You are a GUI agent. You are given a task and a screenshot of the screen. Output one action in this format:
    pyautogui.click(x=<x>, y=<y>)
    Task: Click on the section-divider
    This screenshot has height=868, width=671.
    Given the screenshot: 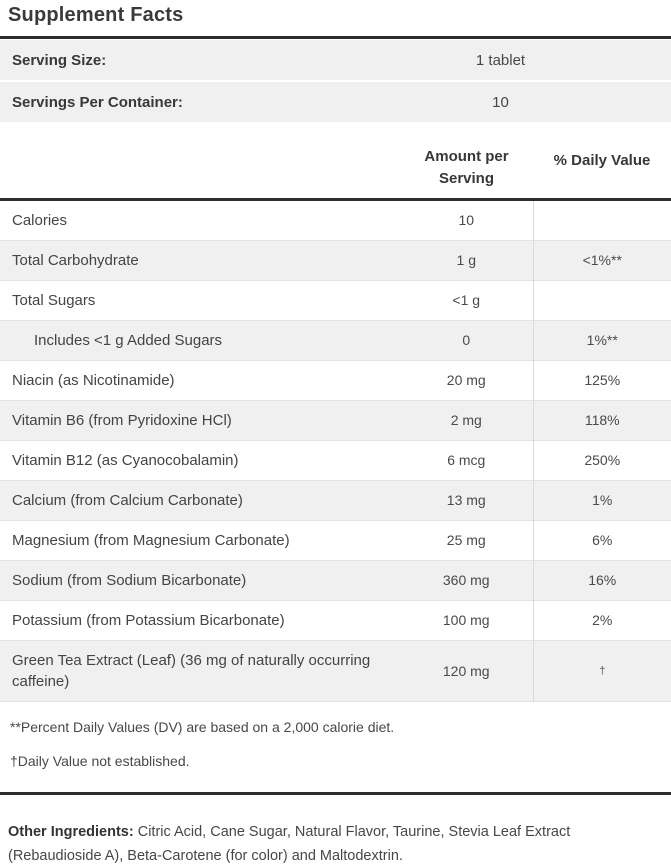 What is the action you would take?
    pyautogui.click(x=335, y=793)
    